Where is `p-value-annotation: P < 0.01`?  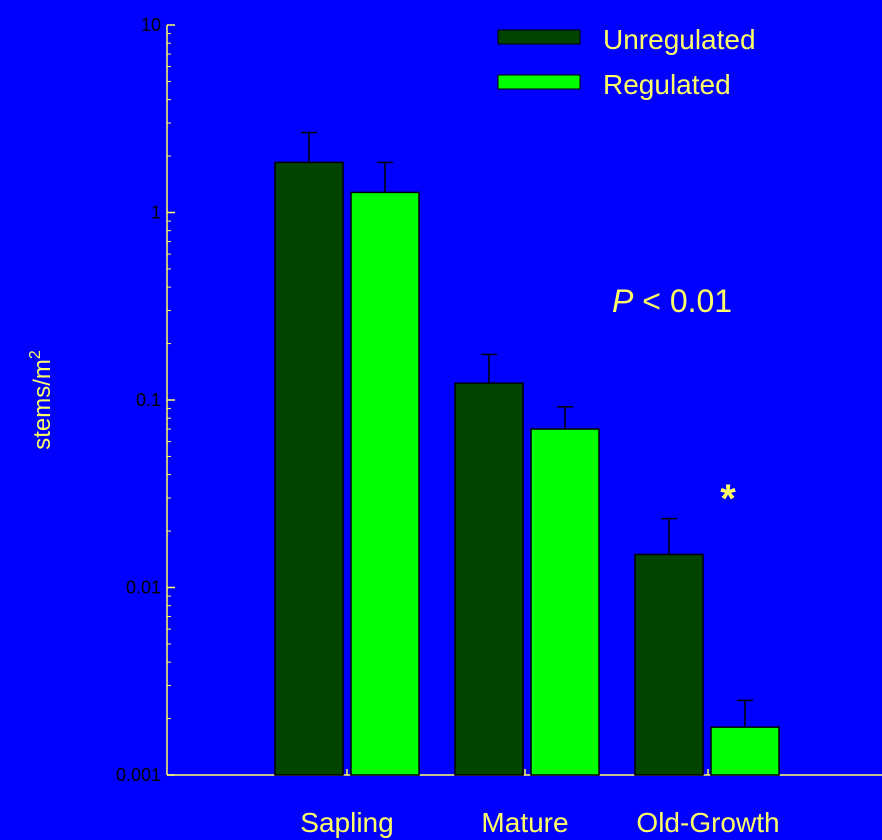 p-value-annotation: P < 0.01 is located at coordinates (672, 301).